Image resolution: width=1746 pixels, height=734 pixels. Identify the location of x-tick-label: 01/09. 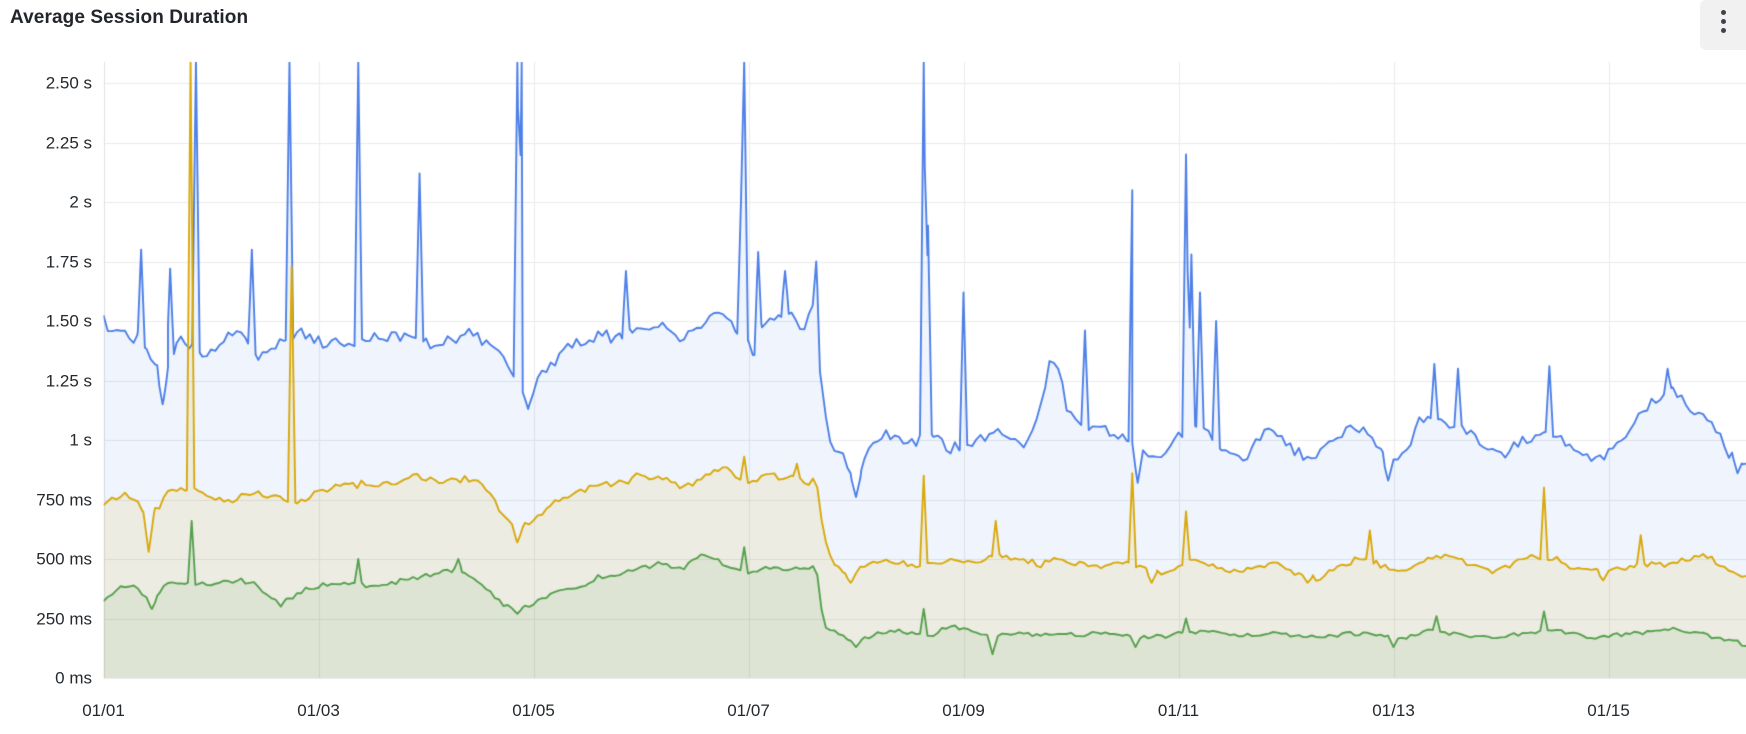
(963, 710).